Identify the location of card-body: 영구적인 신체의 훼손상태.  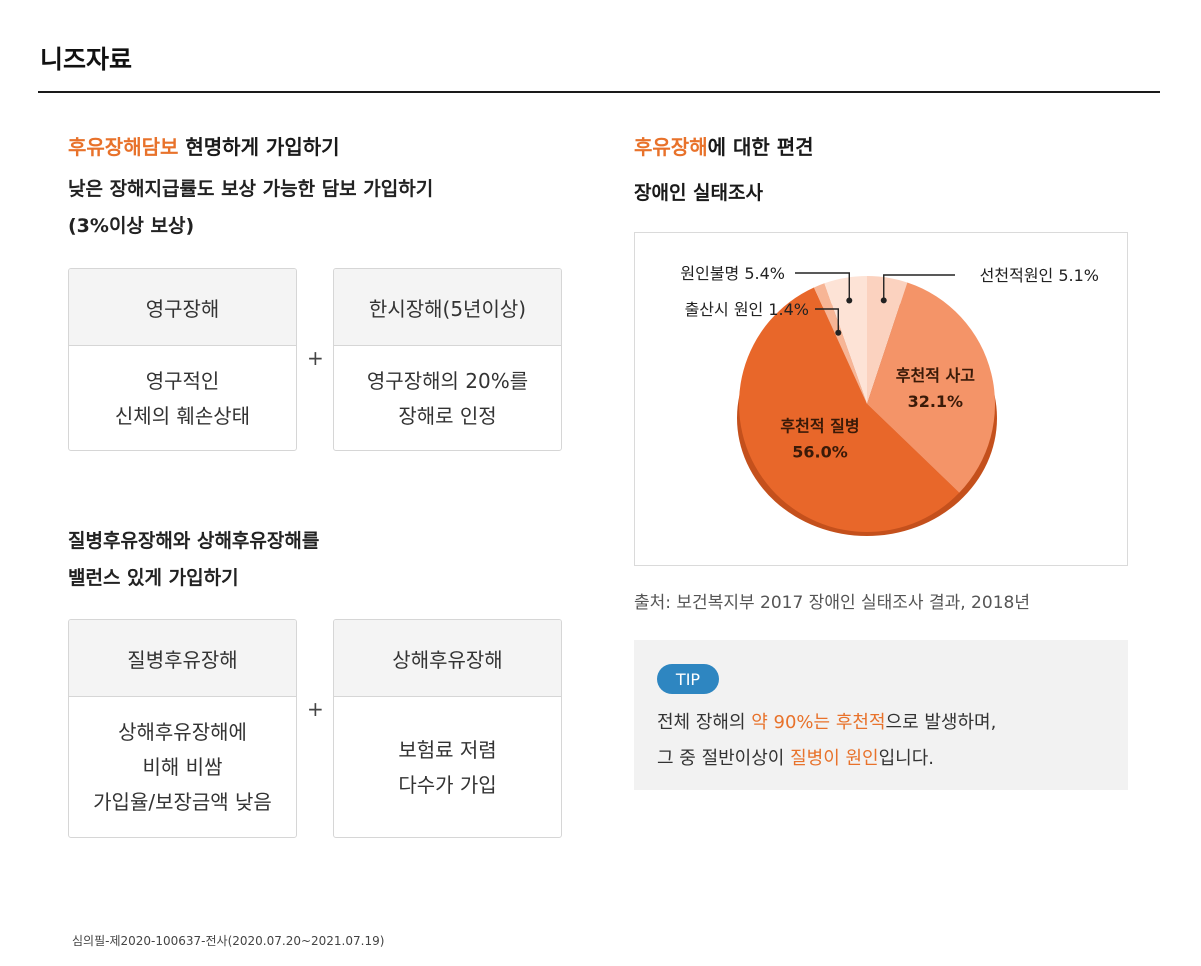
(182, 398).